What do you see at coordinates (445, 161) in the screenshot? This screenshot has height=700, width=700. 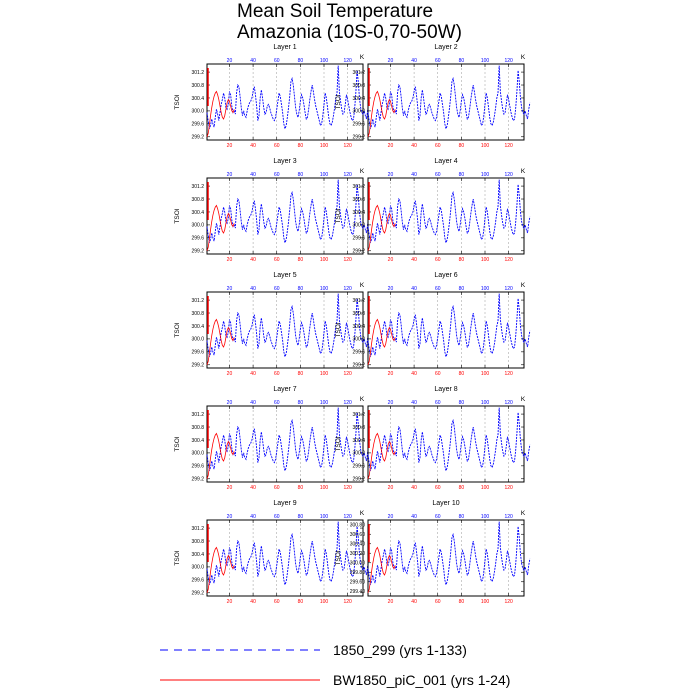 I see `panel-title: Layer 4` at bounding box center [445, 161].